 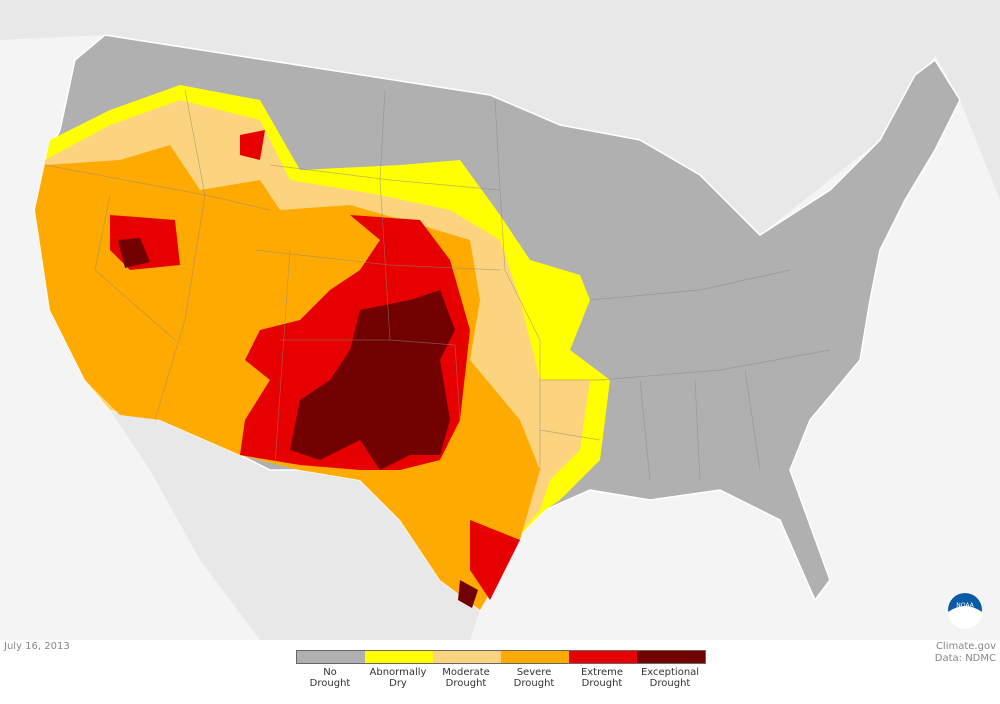 What do you see at coordinates (965, 605) in the screenshot?
I see `noaa-logo-text: NOAA` at bounding box center [965, 605].